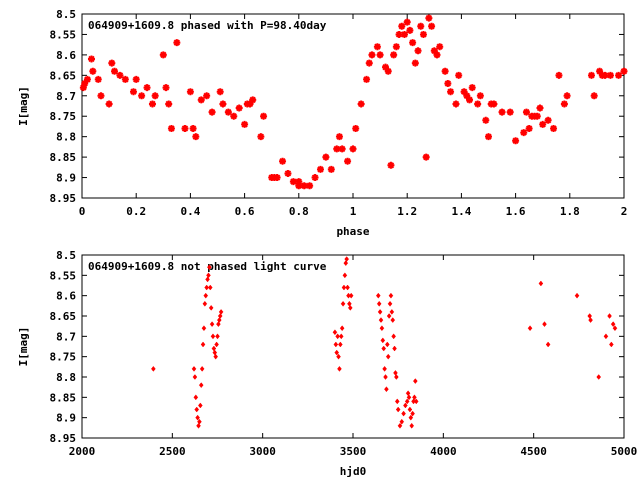  What do you see at coordinates (353, 451) in the screenshot?
I see `x-tick-label: 3500` at bounding box center [353, 451].